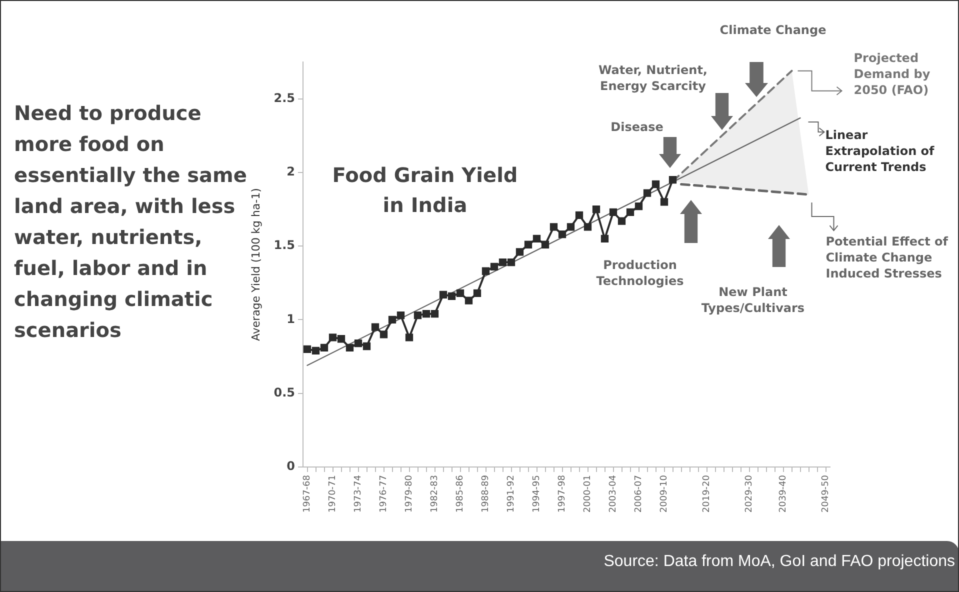 This screenshot has height=592, width=959. I want to click on text: Food Grain Yield in India, so click(425, 190).